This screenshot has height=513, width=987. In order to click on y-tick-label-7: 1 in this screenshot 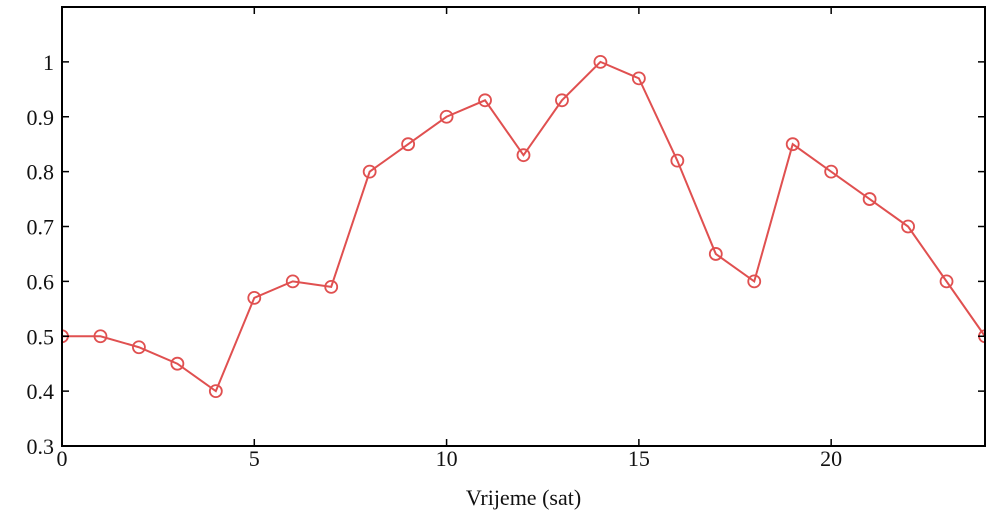, I will do `click(48, 62)`.